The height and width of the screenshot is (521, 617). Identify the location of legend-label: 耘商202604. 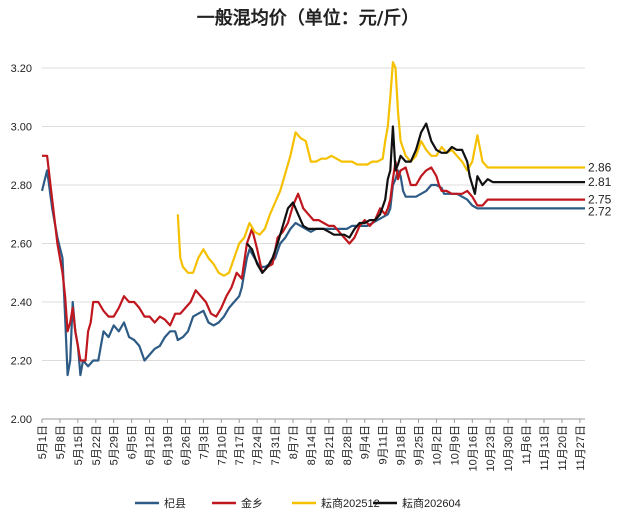
(431, 503).